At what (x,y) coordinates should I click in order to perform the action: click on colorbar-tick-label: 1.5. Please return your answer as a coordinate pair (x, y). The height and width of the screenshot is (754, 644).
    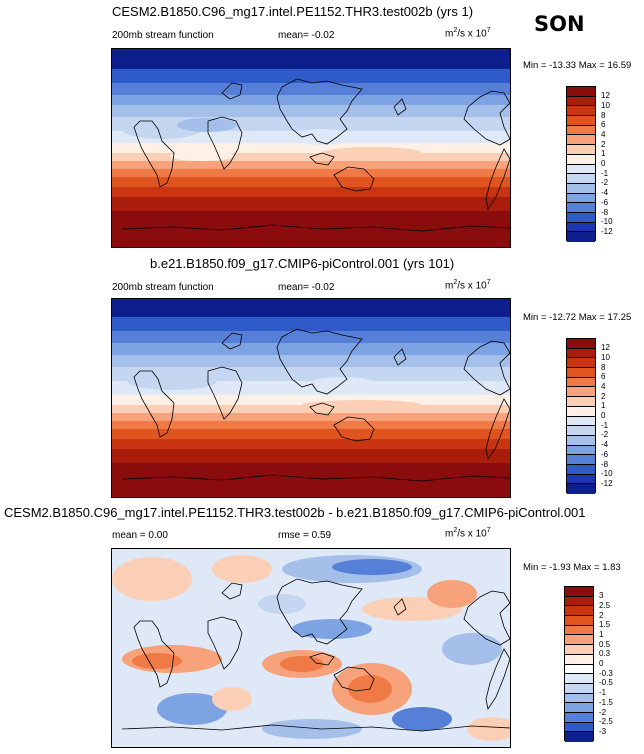
    Looking at the image, I should click on (605, 625).